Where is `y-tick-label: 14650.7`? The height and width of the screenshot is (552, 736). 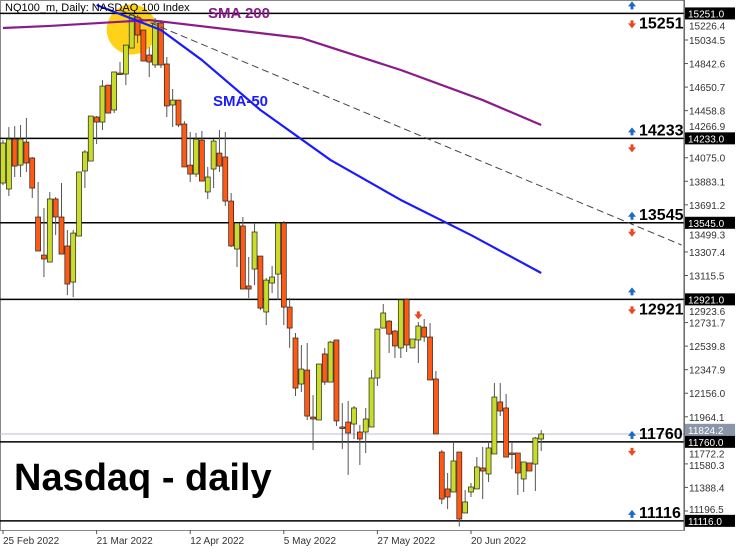 y-tick-label: 14650.7 is located at coordinates (707, 88).